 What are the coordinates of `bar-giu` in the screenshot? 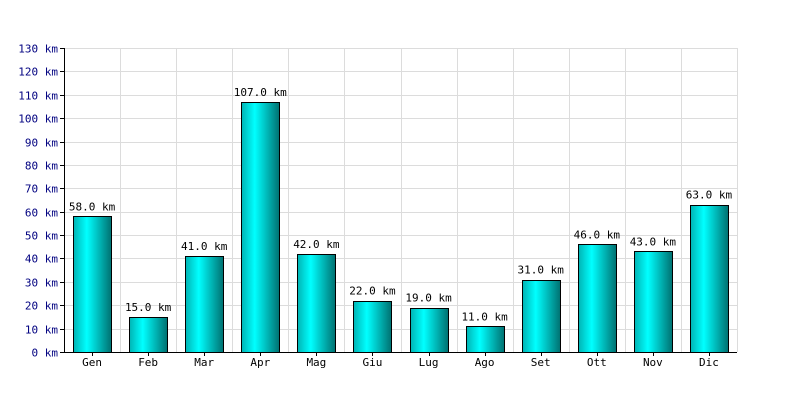 It's located at (372, 327).